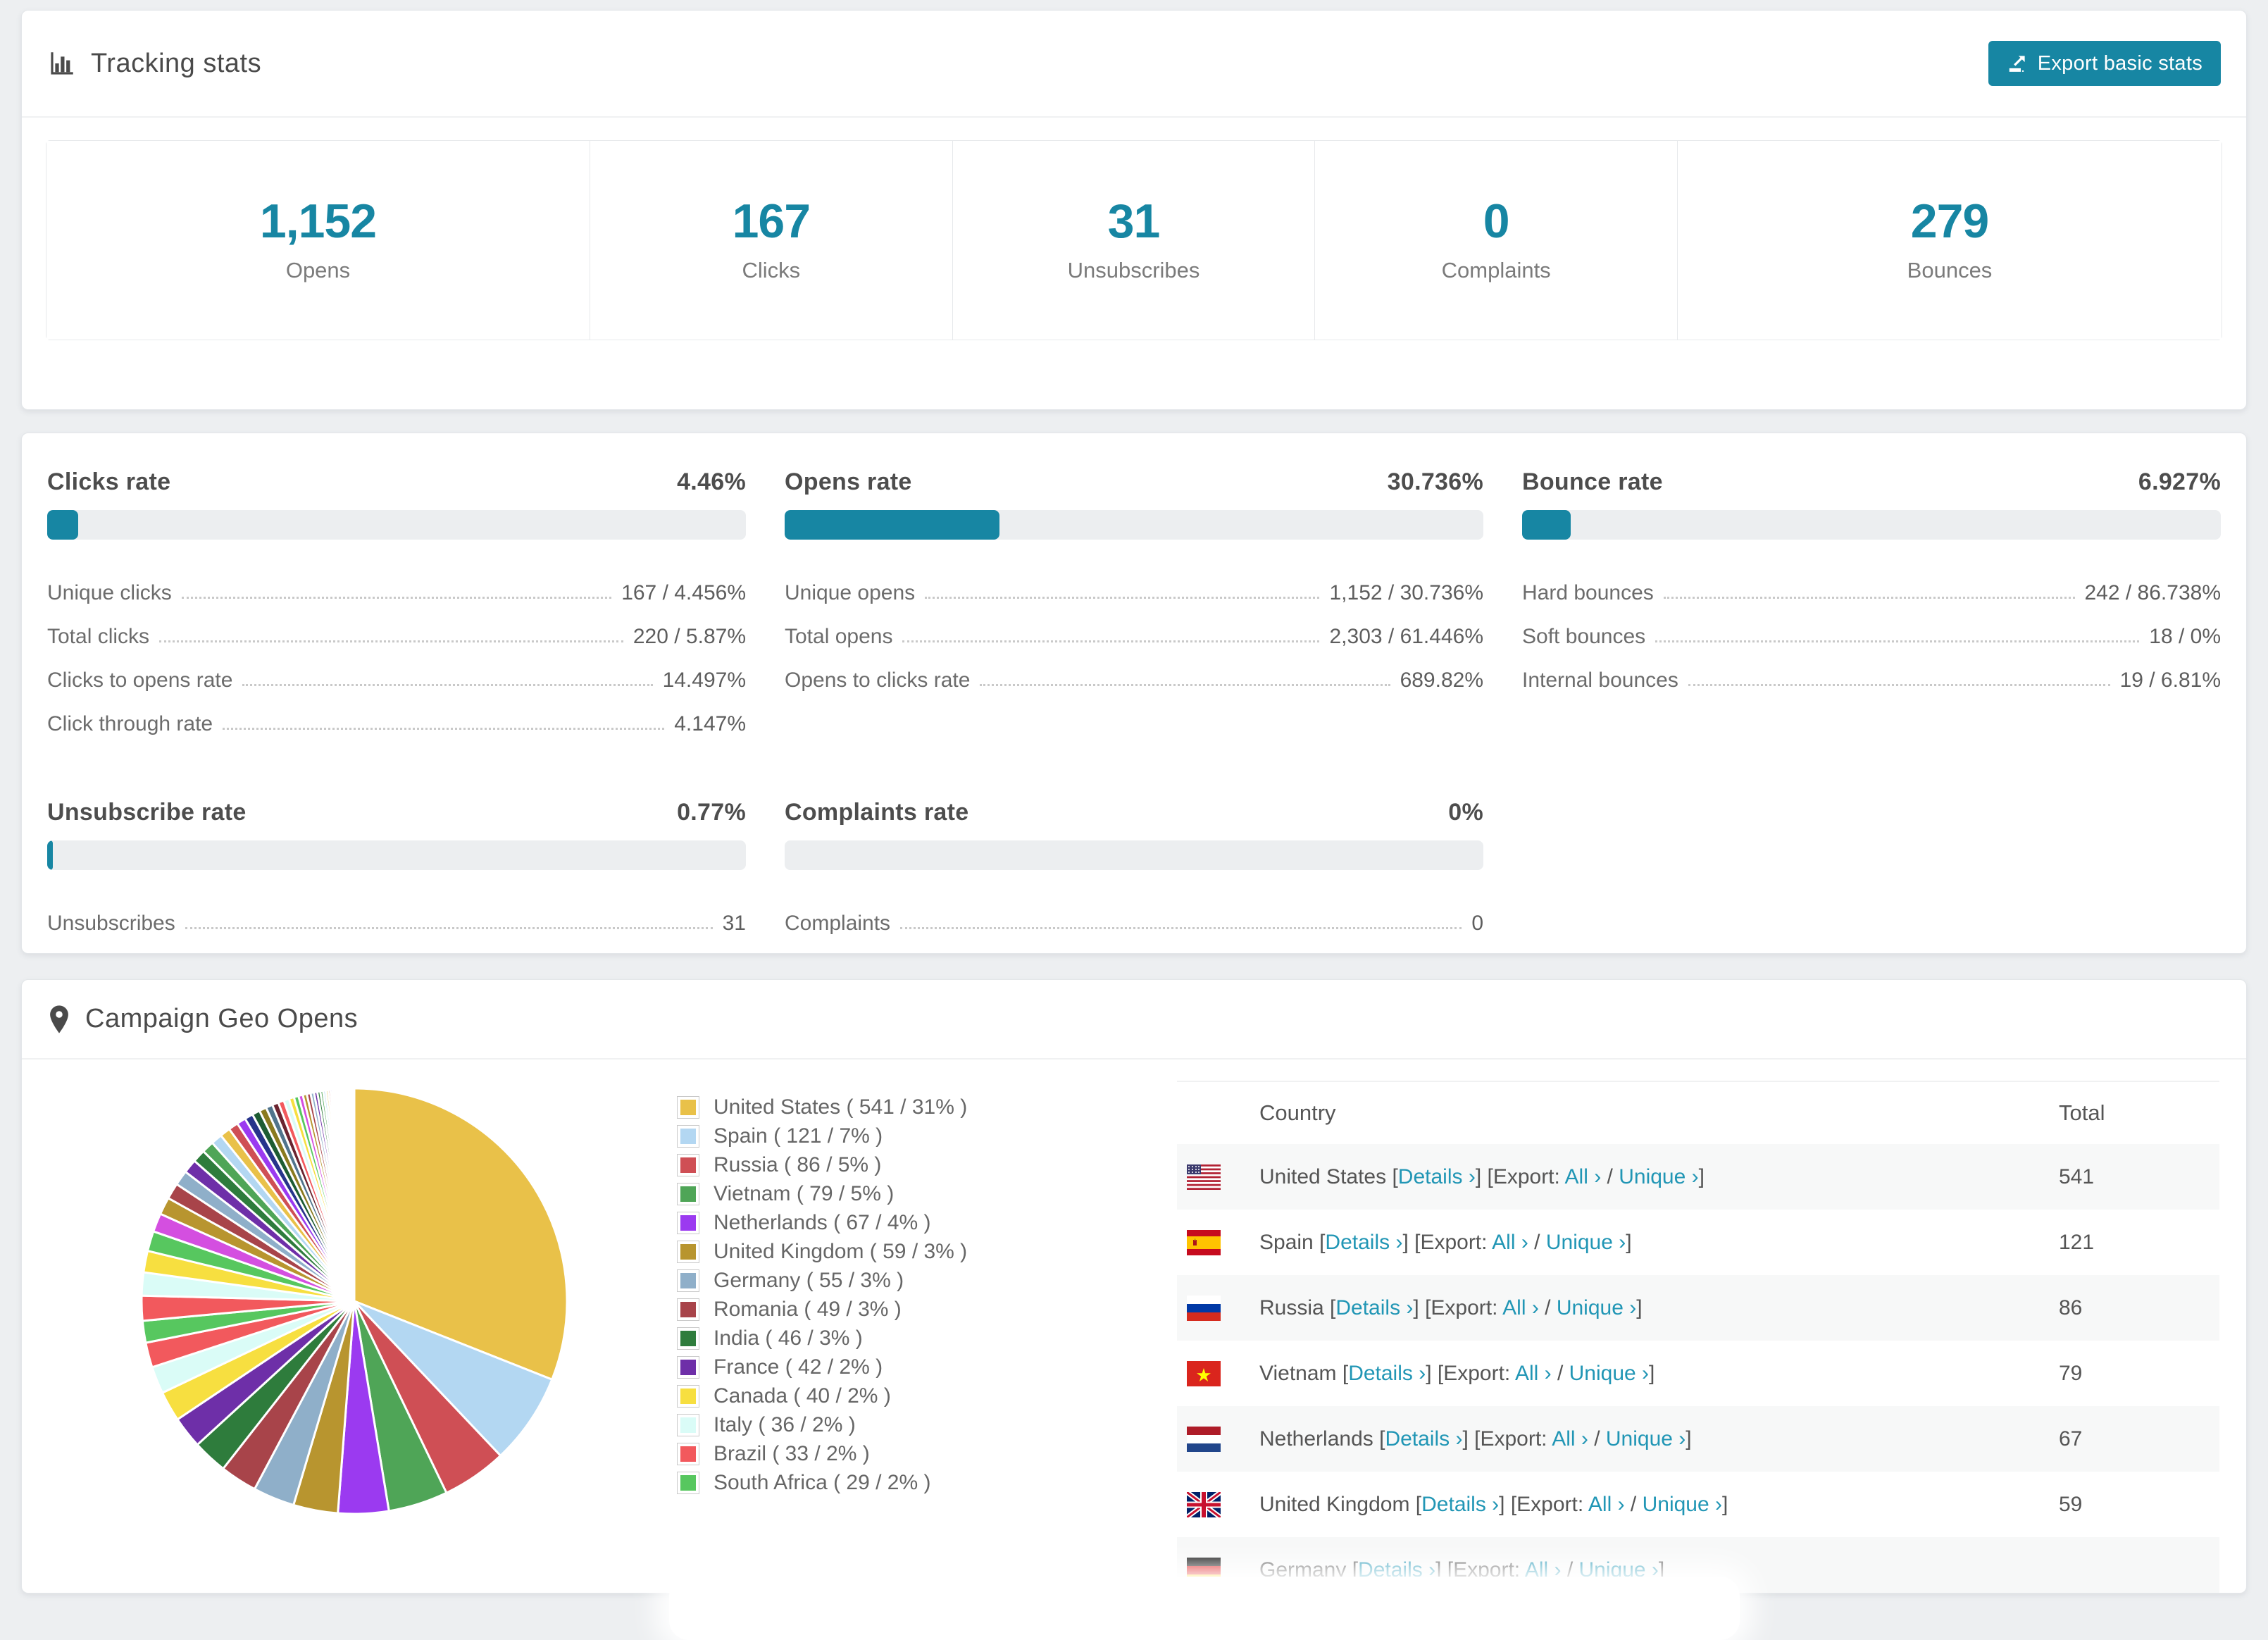 This screenshot has width=2268, height=1640. I want to click on stat-box-opens: 1,152 Opens, so click(318, 240).